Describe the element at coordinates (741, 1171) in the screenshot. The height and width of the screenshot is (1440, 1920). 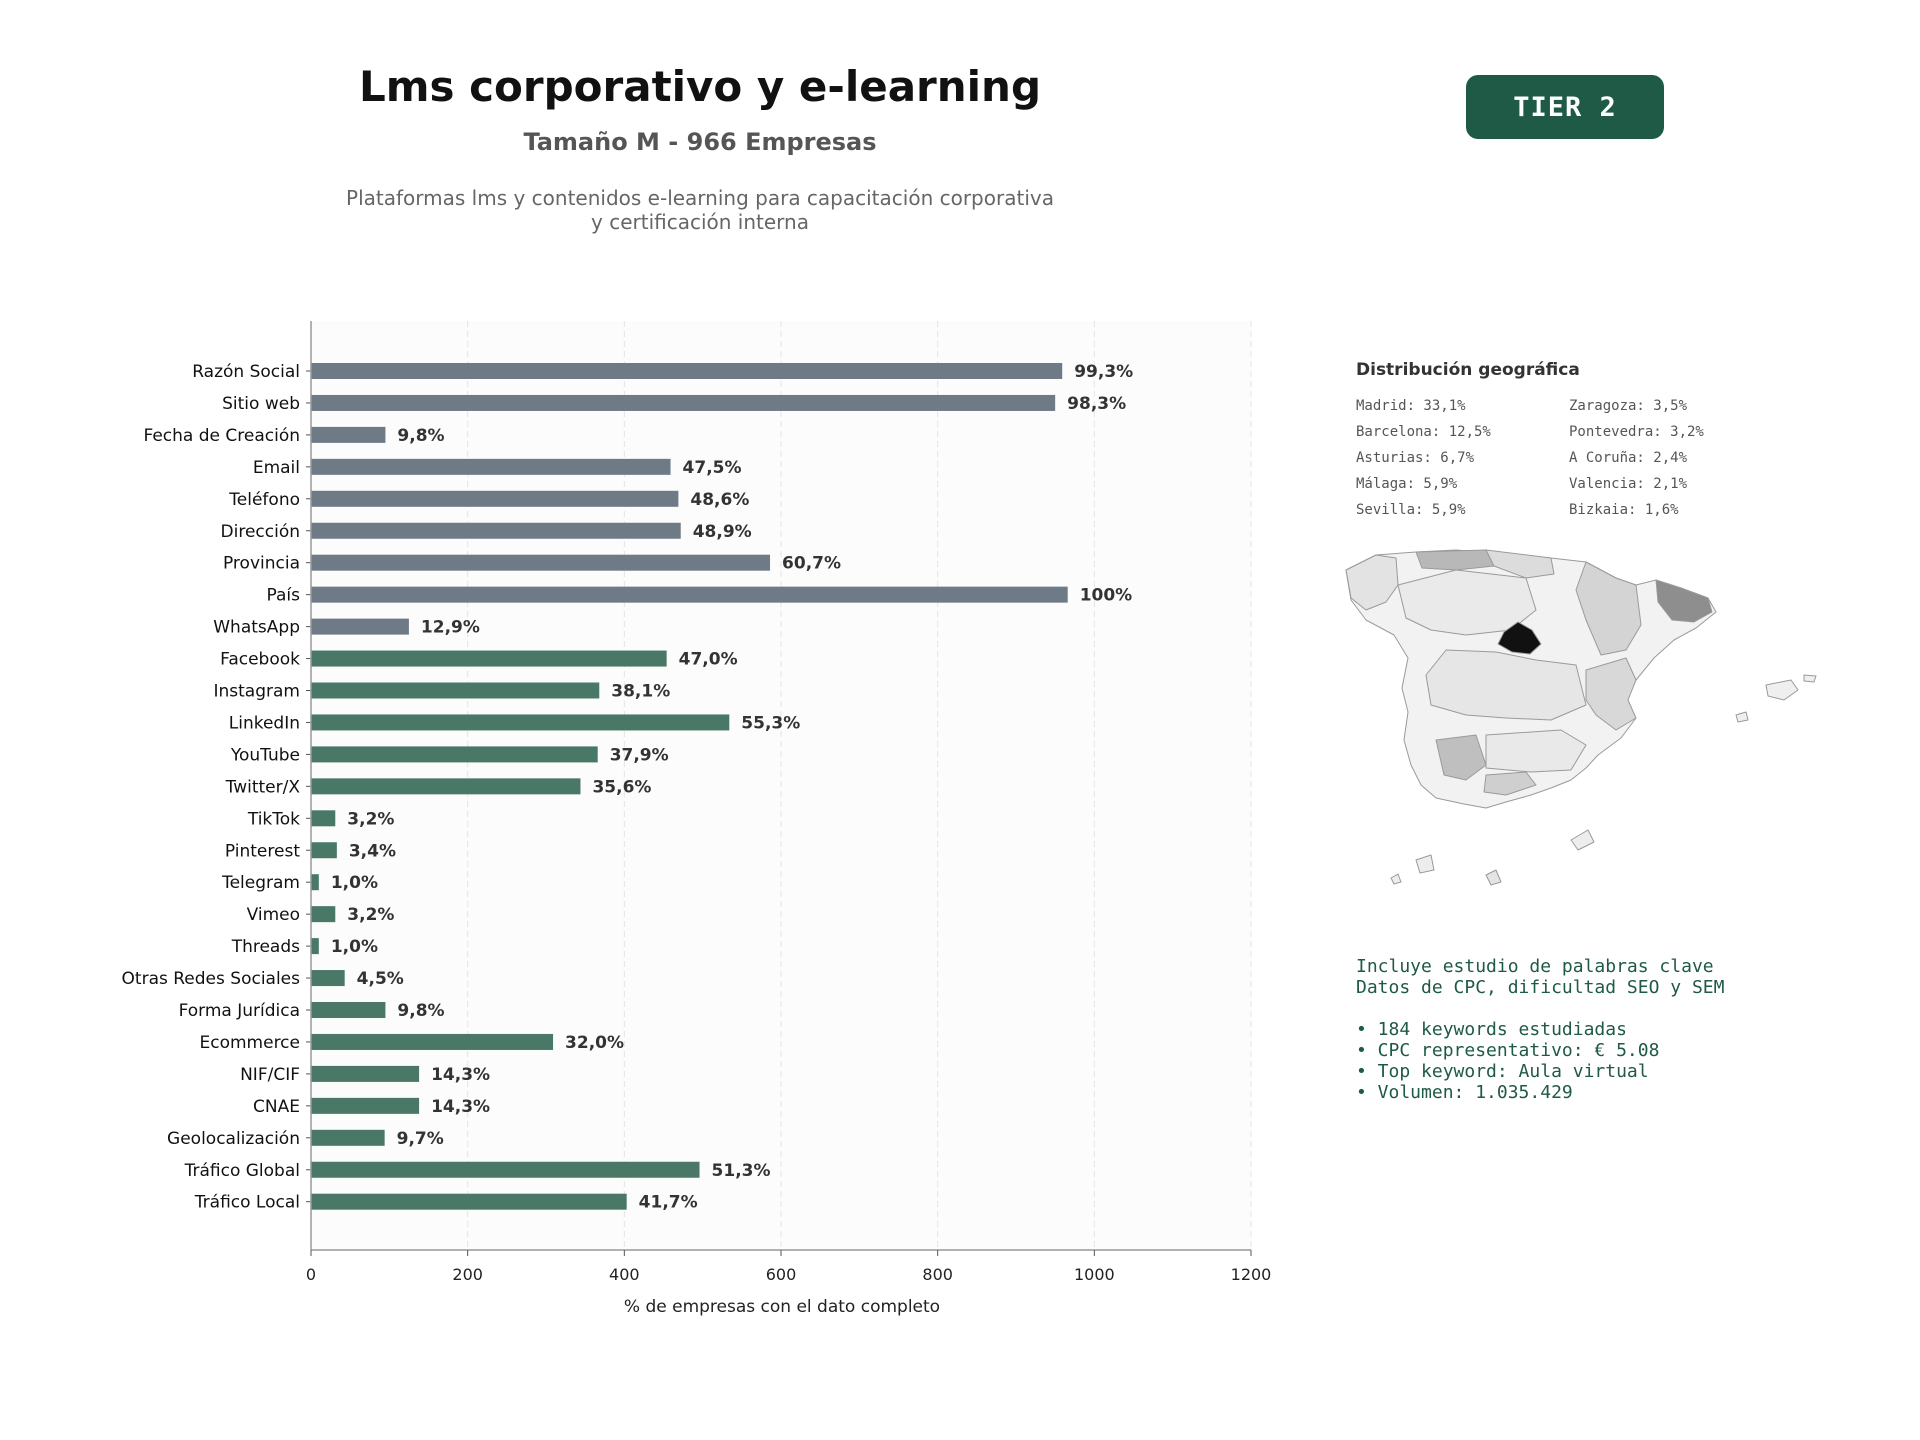
I see `value-label: 51,3%` at that location.